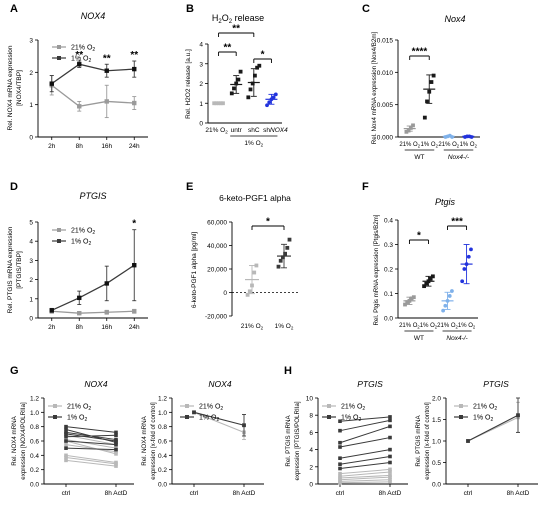  What do you see at coordinates (134, 327) in the screenshot?
I see `x-tick-label: 24h` at bounding box center [134, 327].